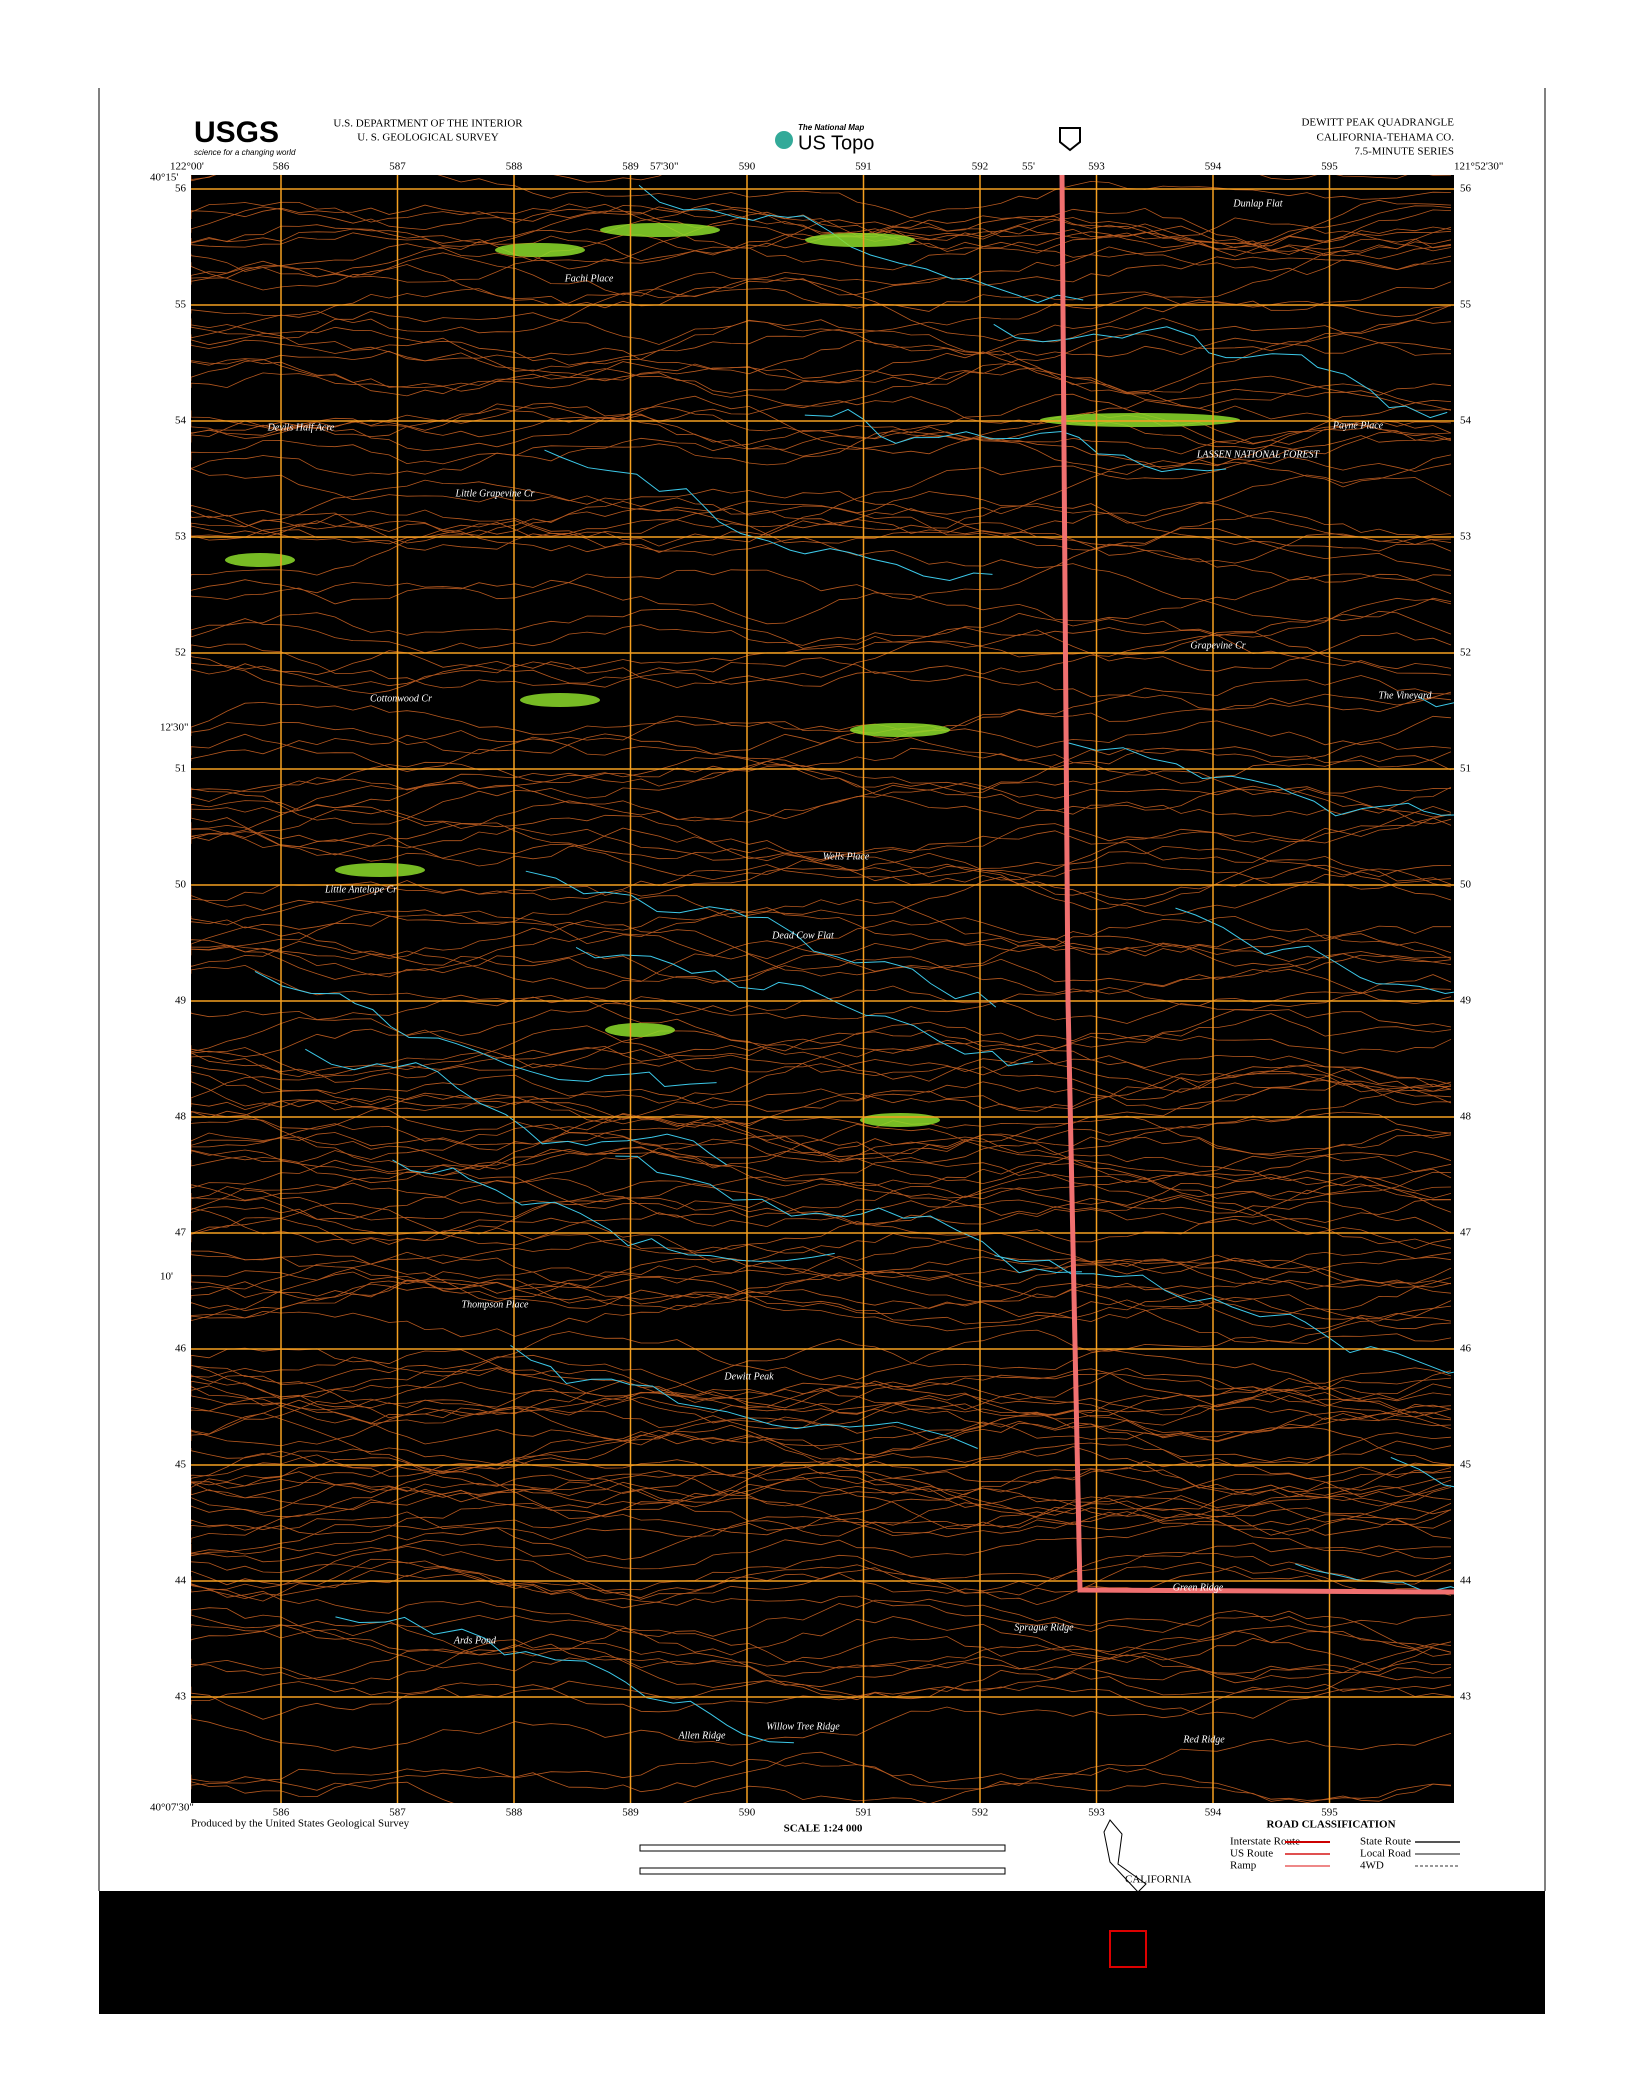 This screenshot has height=2088, width=1638. Describe the element at coordinates (1096, 1813) in the screenshot. I see `easting-label: 593` at that location.